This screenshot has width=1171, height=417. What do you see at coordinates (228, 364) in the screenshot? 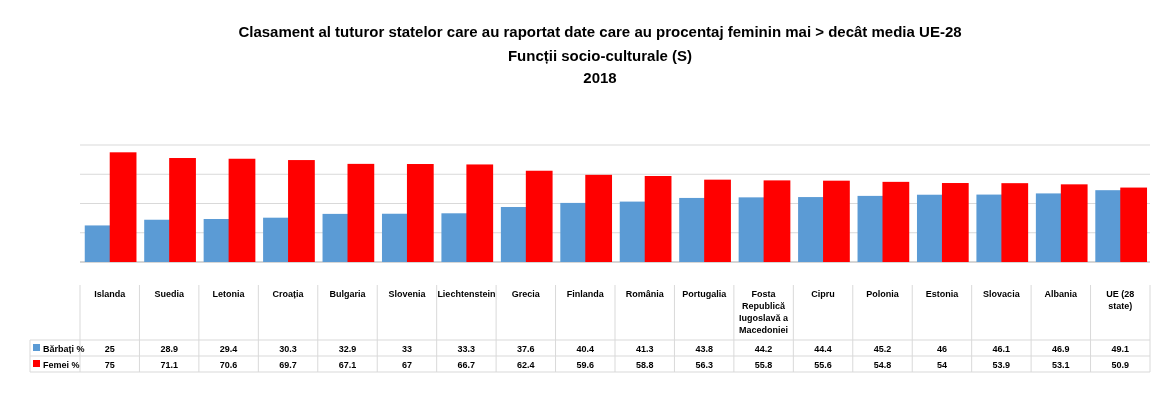
I see `data-label: 70.6` at bounding box center [228, 364].